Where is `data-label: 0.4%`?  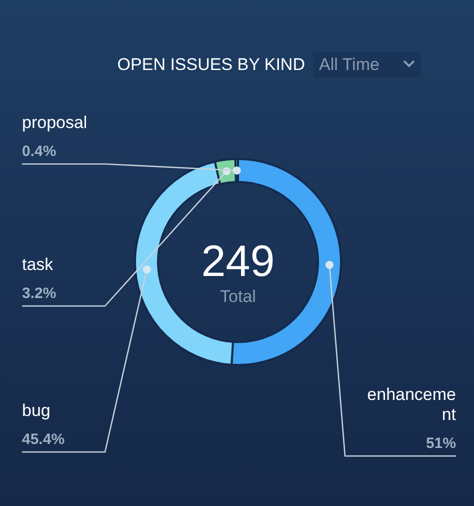 data-label: 0.4% is located at coordinates (39, 151).